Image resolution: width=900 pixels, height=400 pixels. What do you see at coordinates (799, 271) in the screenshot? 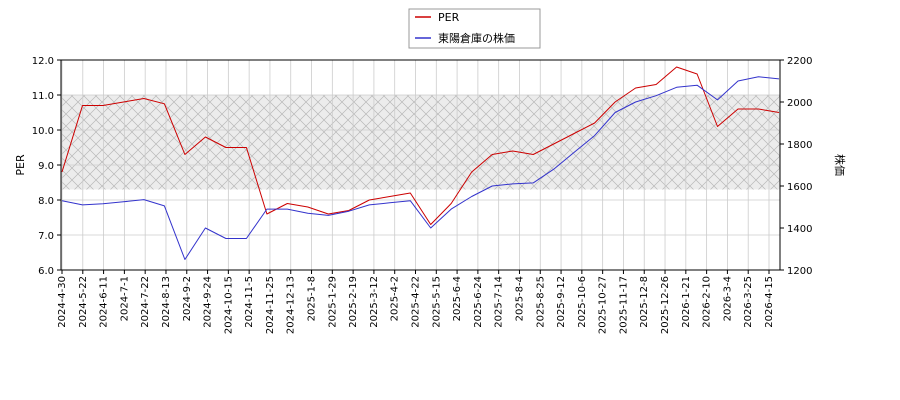
I see `right-y-tick-label: 1200` at bounding box center [799, 271].